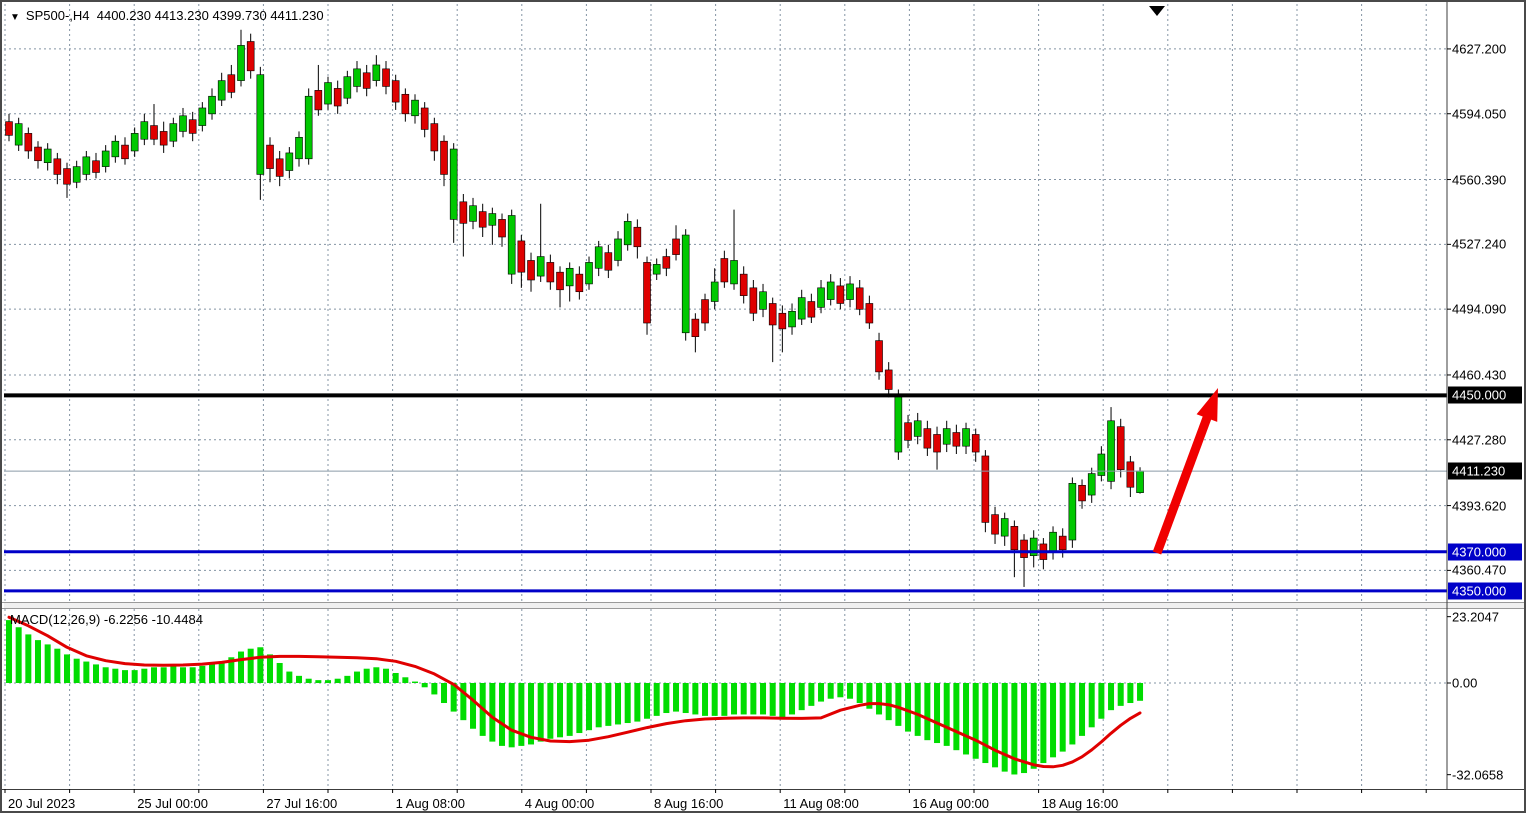  Describe the element at coordinates (1479, 375) in the screenshot. I see `price-tick-label: 4460.430` at that location.